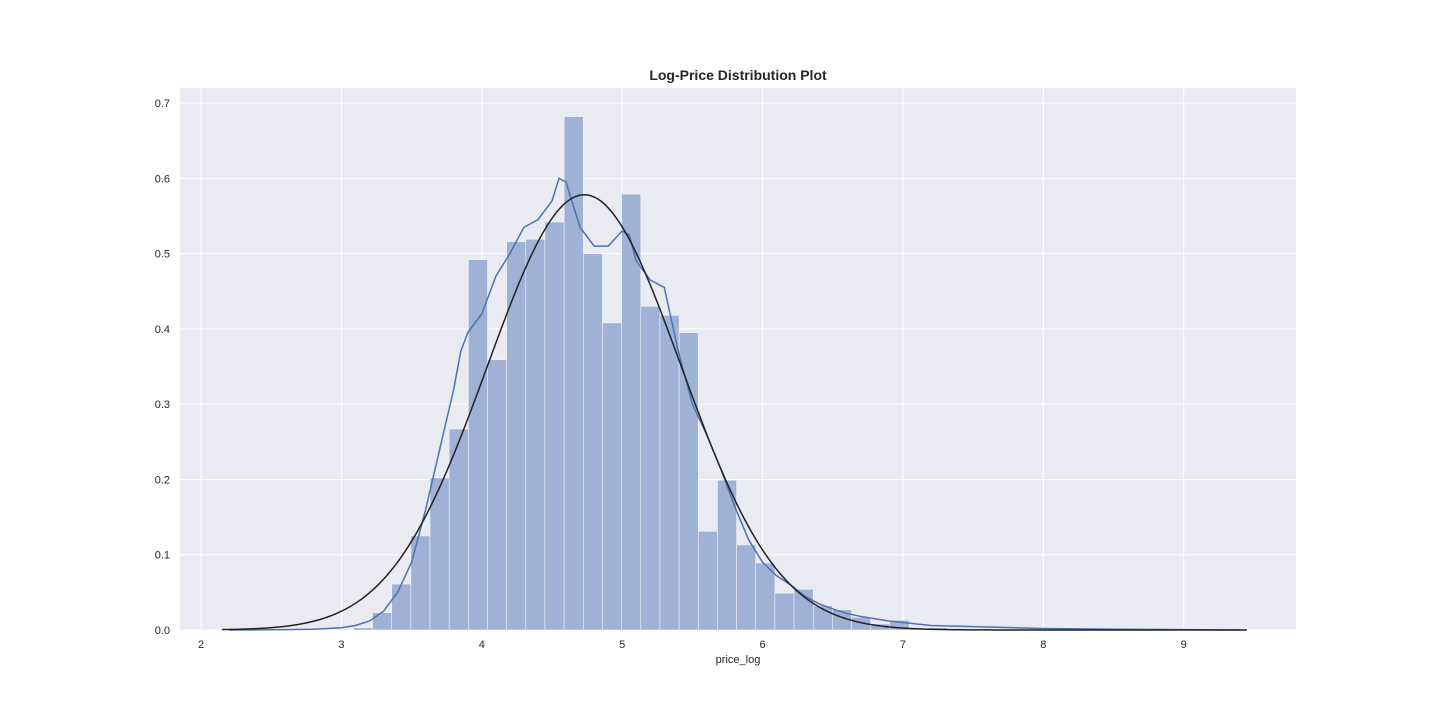 The height and width of the screenshot is (720, 1440). Describe the element at coordinates (162, 556) in the screenshot. I see `y-tick-label: 0.1` at that location.